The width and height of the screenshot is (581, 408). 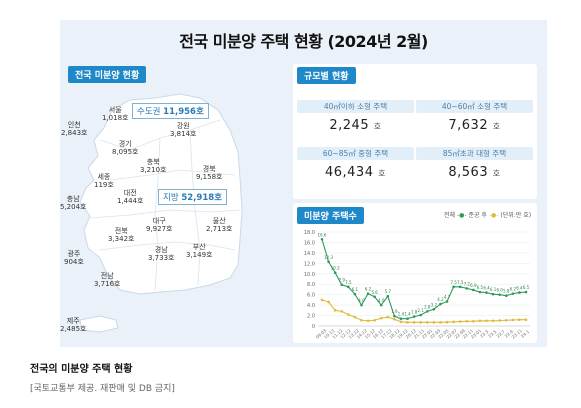 I want to click on y-tick-label: 14.0, so click(x=309, y=254).